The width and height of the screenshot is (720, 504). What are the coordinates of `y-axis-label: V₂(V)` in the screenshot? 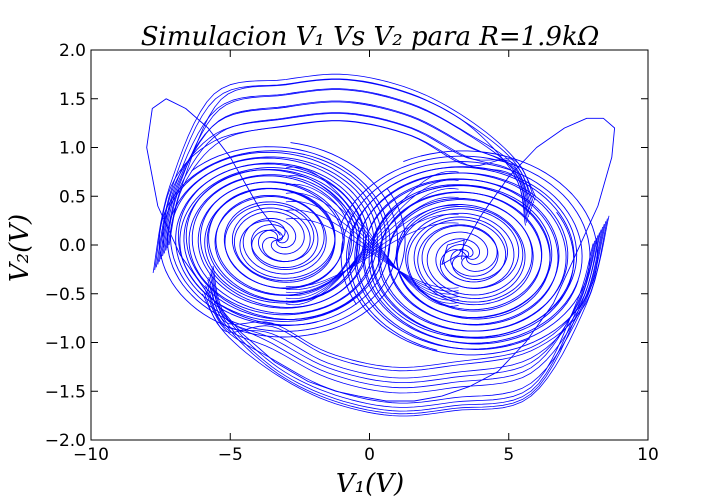 It's located at (20, 248).